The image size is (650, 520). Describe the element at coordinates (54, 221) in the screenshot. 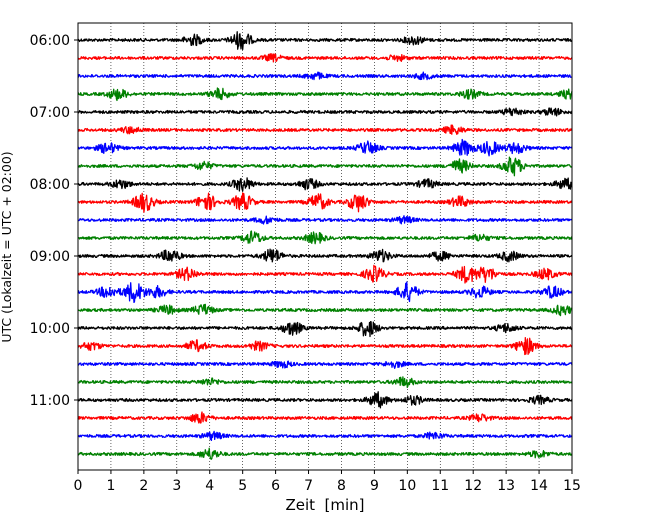

I see `y-axis-ticks: 06:00 07:00 08:00 09:00 10:00 11:00` at that location.